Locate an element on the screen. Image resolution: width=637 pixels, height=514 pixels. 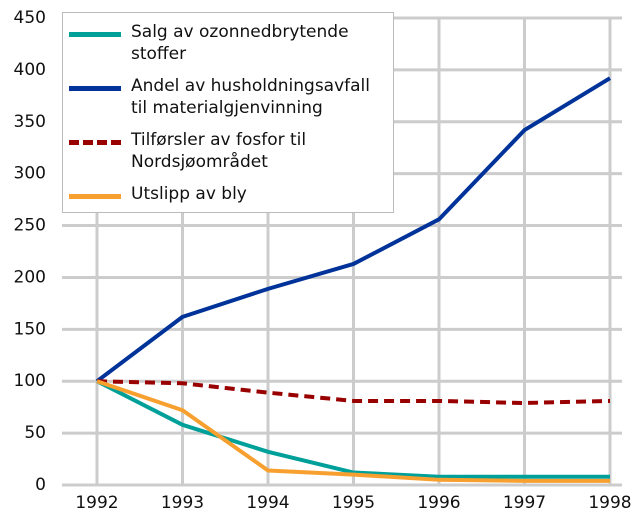
y-tick-label: 150 is located at coordinates (30, 329).